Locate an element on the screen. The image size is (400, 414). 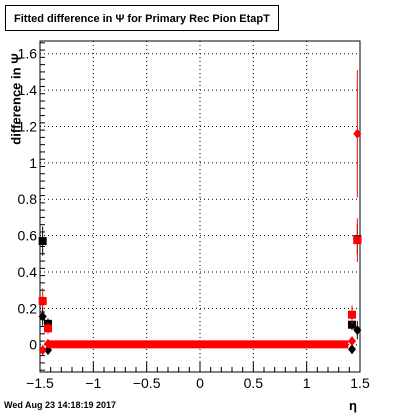
y-tick-label: 1.6 is located at coordinates (28, 54).